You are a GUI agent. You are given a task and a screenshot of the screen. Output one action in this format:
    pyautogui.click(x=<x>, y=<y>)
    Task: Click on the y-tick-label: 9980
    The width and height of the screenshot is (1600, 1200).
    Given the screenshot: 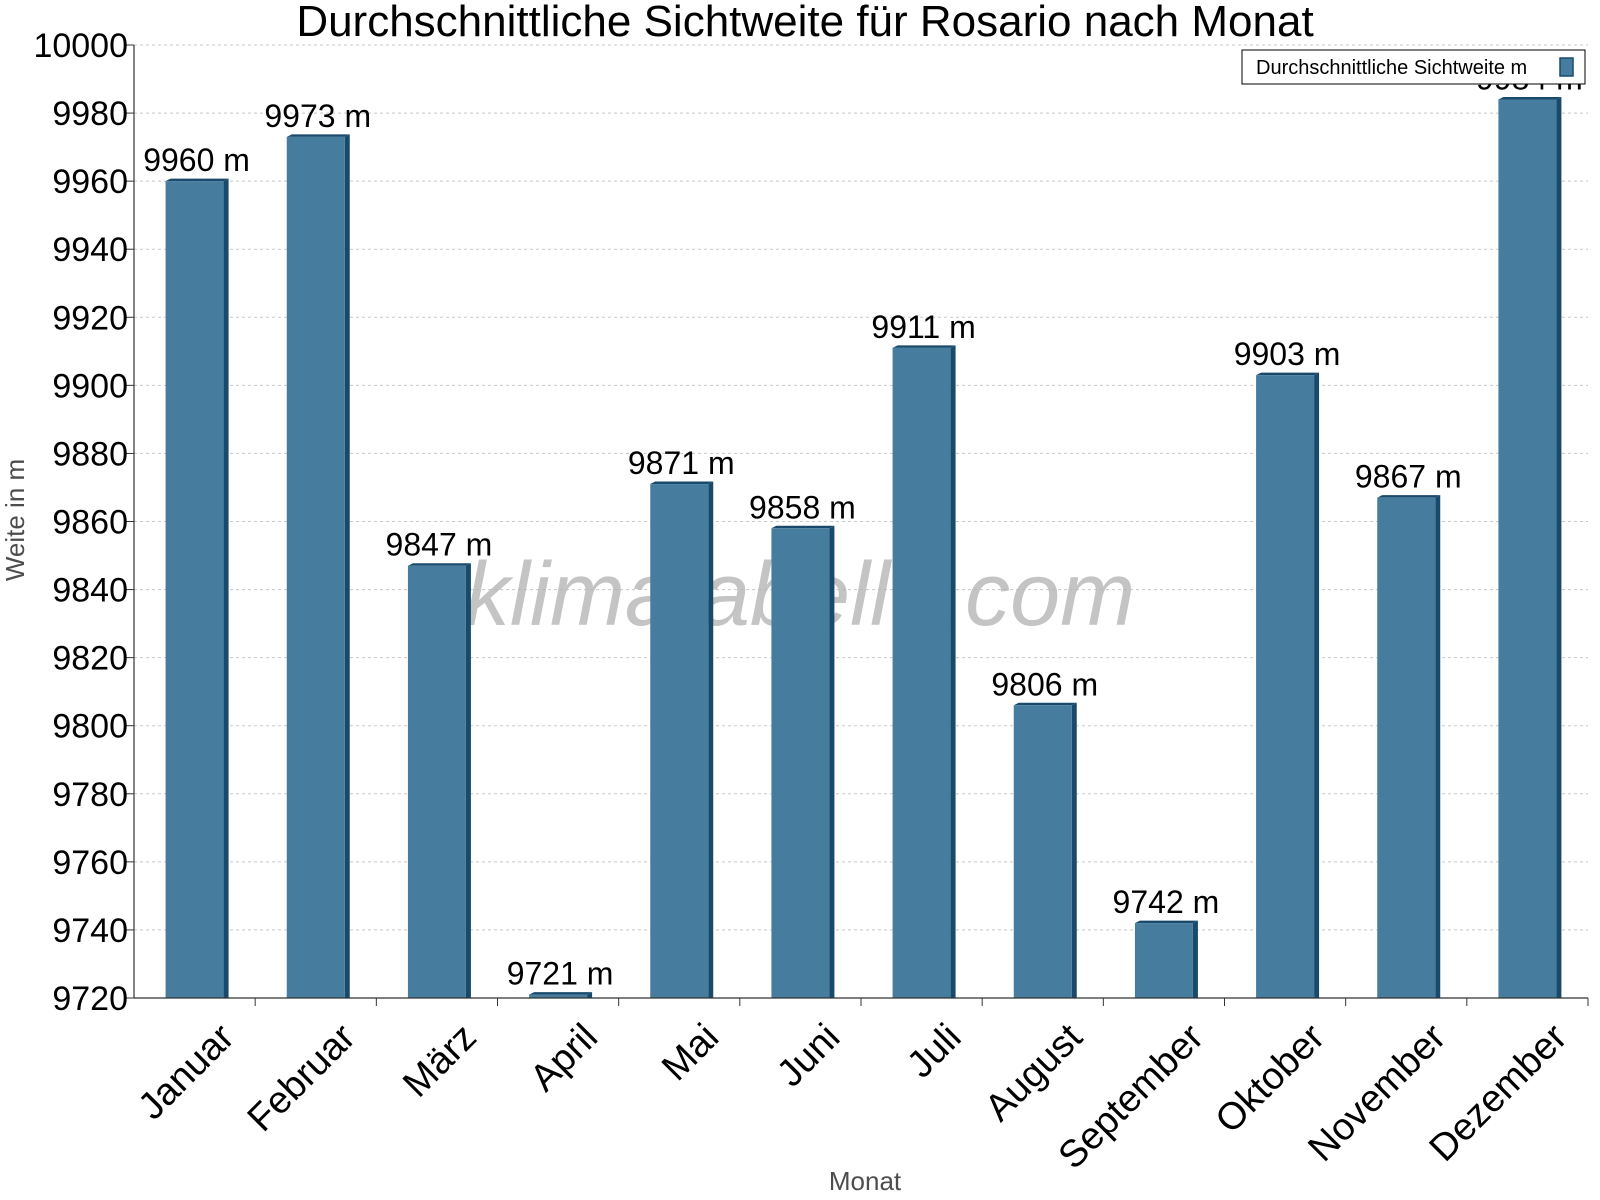 What is the action you would take?
    pyautogui.click(x=90, y=114)
    